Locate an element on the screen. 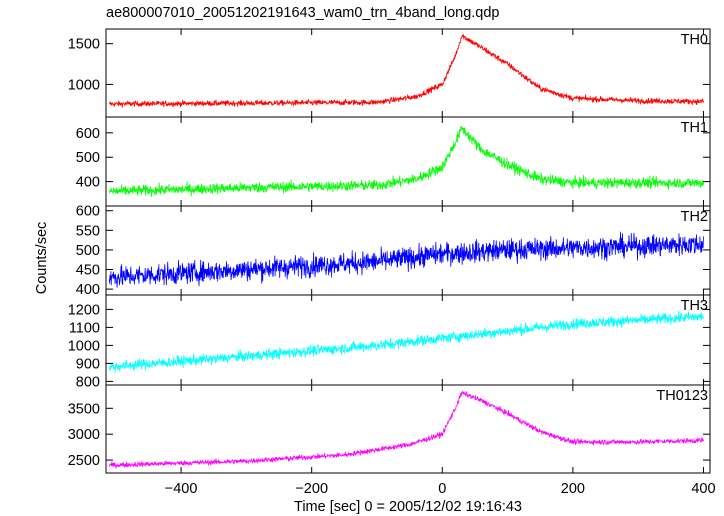  x-tick-label: −400 is located at coordinates (181, 489).